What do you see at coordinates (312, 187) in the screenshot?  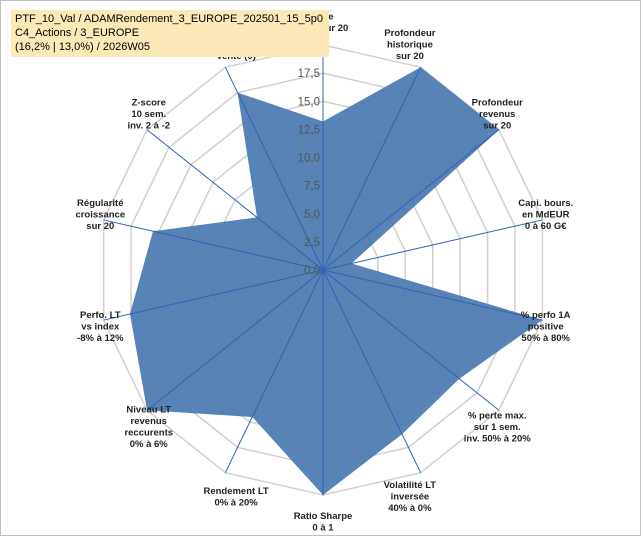 I see `radial-tick-label: 7,5` at bounding box center [312, 187].